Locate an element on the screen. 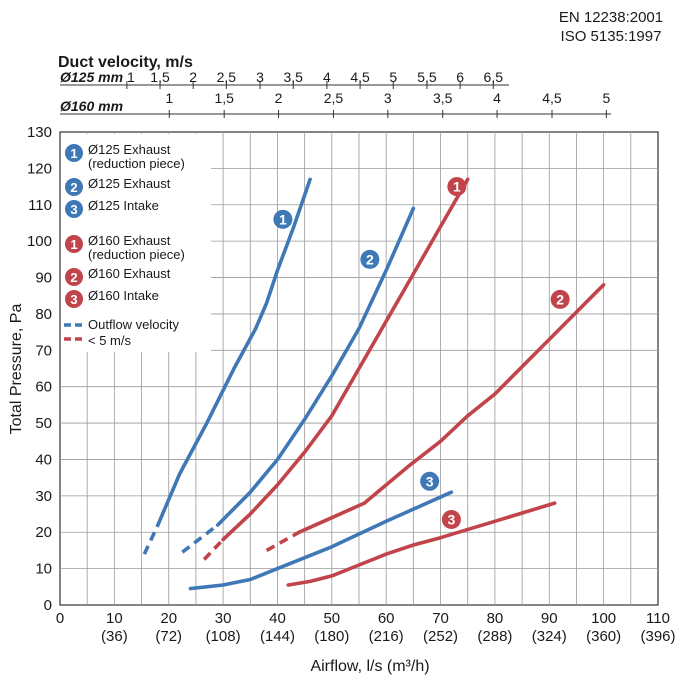  x-tick-label: 90 is located at coordinates (549, 618).